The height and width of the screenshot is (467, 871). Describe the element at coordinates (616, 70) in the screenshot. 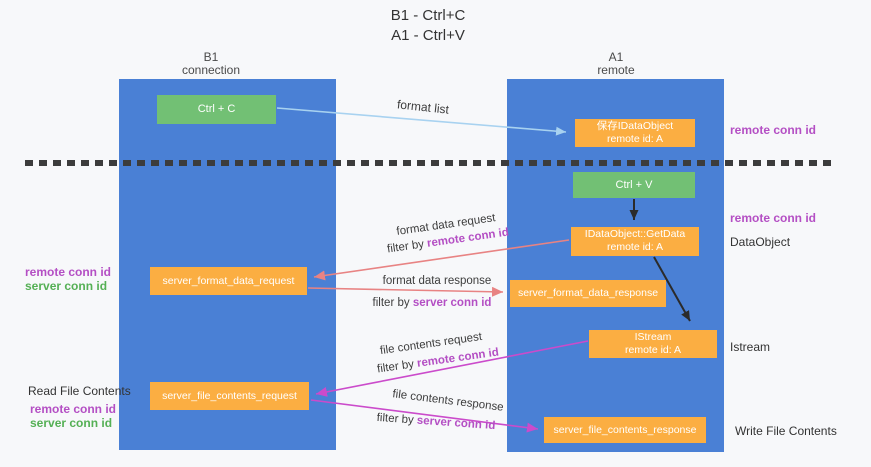

I see `lifeline-a1-role: remote` at that location.